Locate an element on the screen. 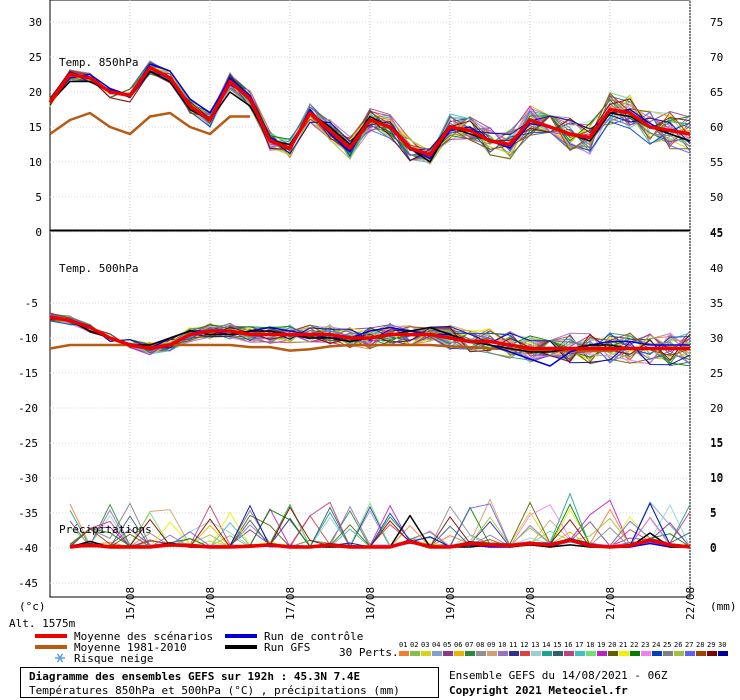 This screenshot has height=700, width=740. pert-id-label: 20 is located at coordinates (612, 645).